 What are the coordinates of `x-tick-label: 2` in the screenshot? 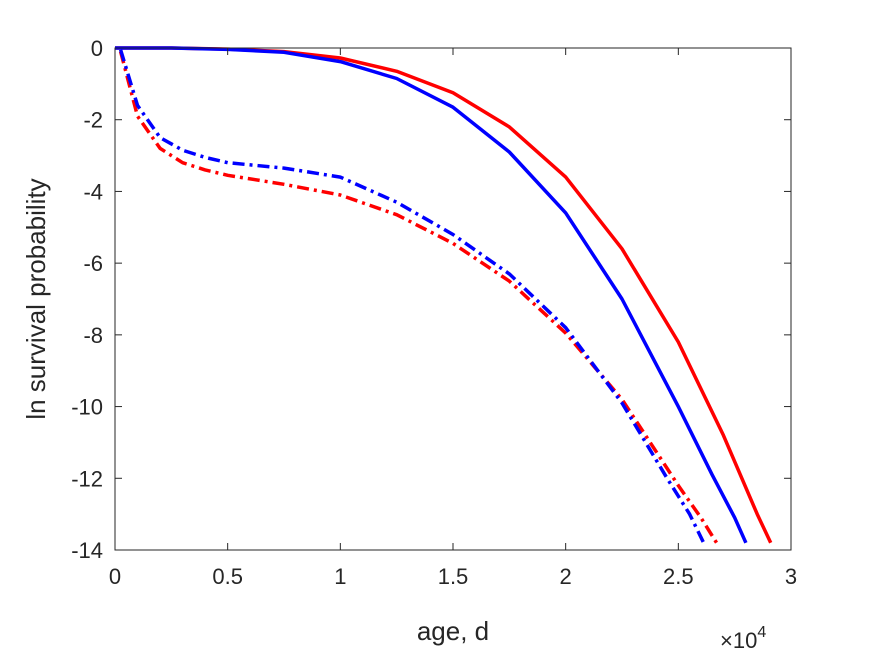 It's located at (566, 576).